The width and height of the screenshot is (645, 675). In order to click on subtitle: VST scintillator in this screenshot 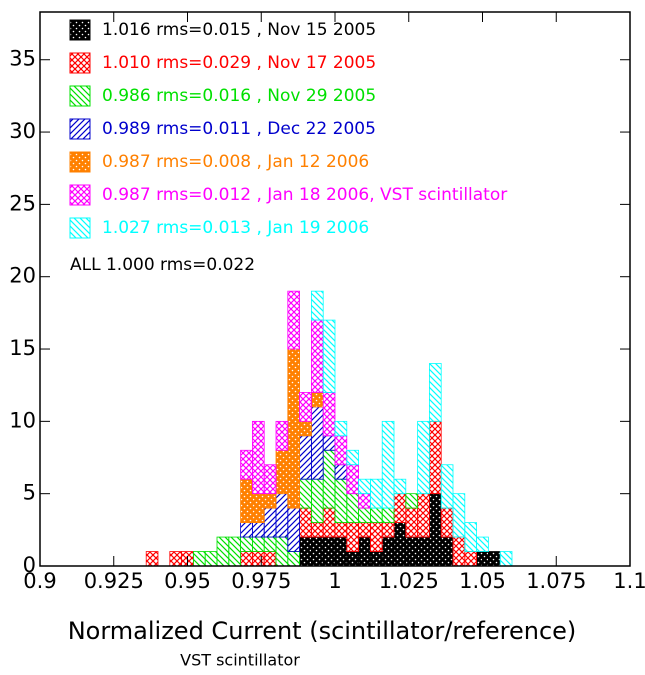, I will do `click(240, 660)`.